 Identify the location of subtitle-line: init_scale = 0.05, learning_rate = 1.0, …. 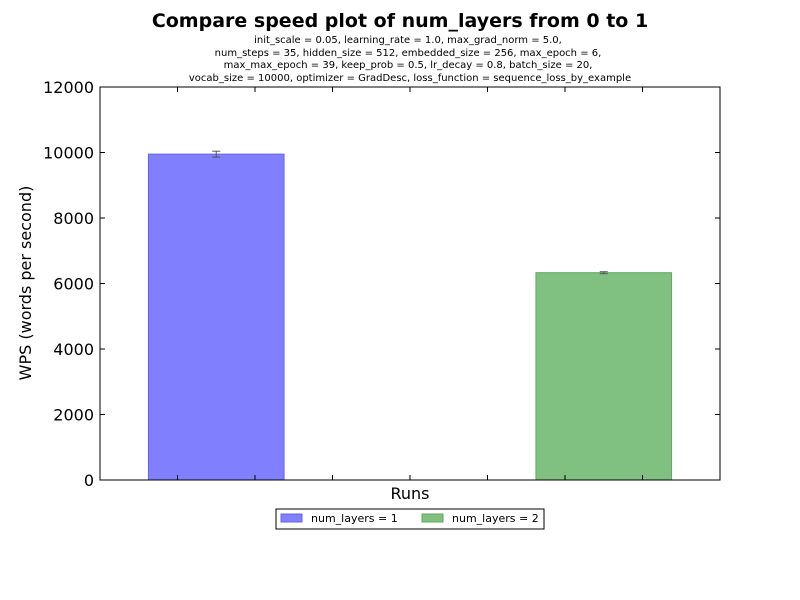
(408, 40).